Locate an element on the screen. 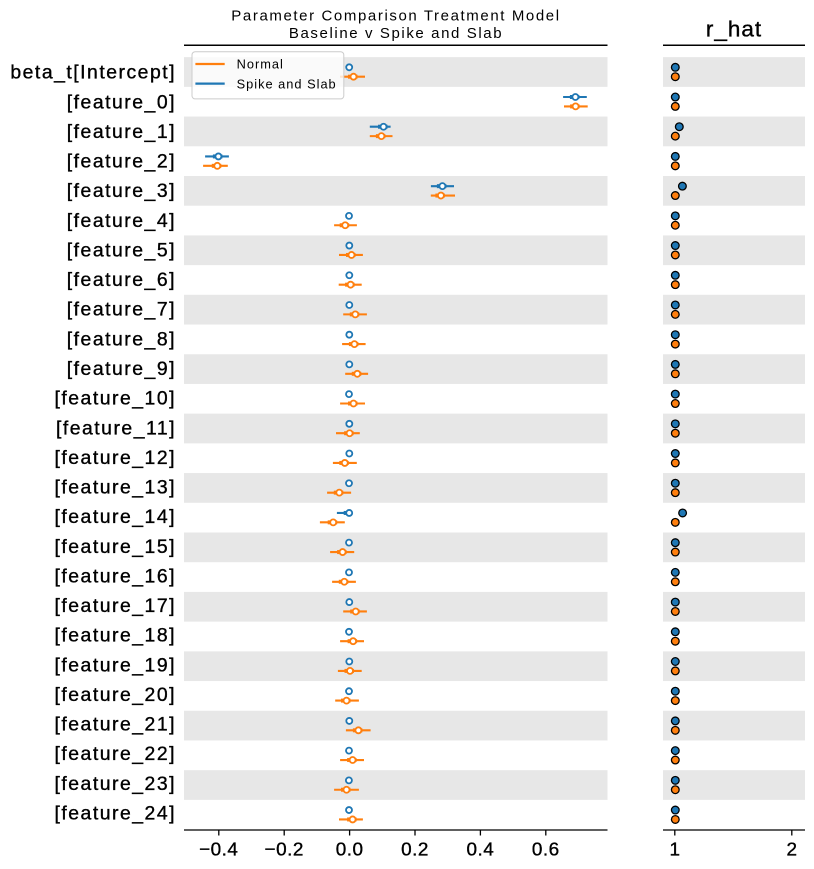  svg-text: [feature_21] is located at coordinates (116, 725).